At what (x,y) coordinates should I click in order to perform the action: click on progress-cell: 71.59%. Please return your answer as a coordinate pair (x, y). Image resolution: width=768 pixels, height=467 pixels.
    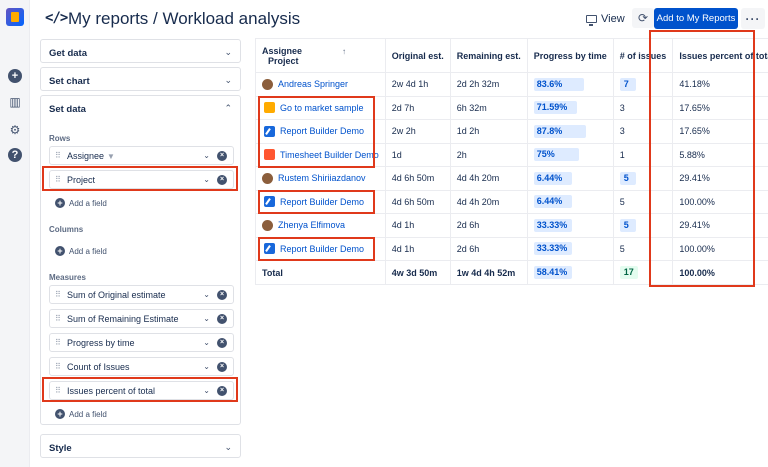
    Looking at the image, I should click on (570, 107).